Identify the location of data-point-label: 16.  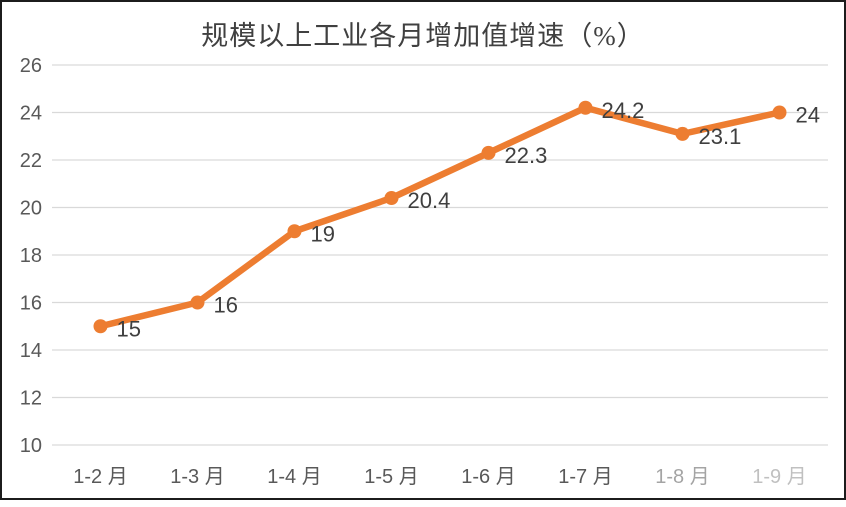
(226, 305).